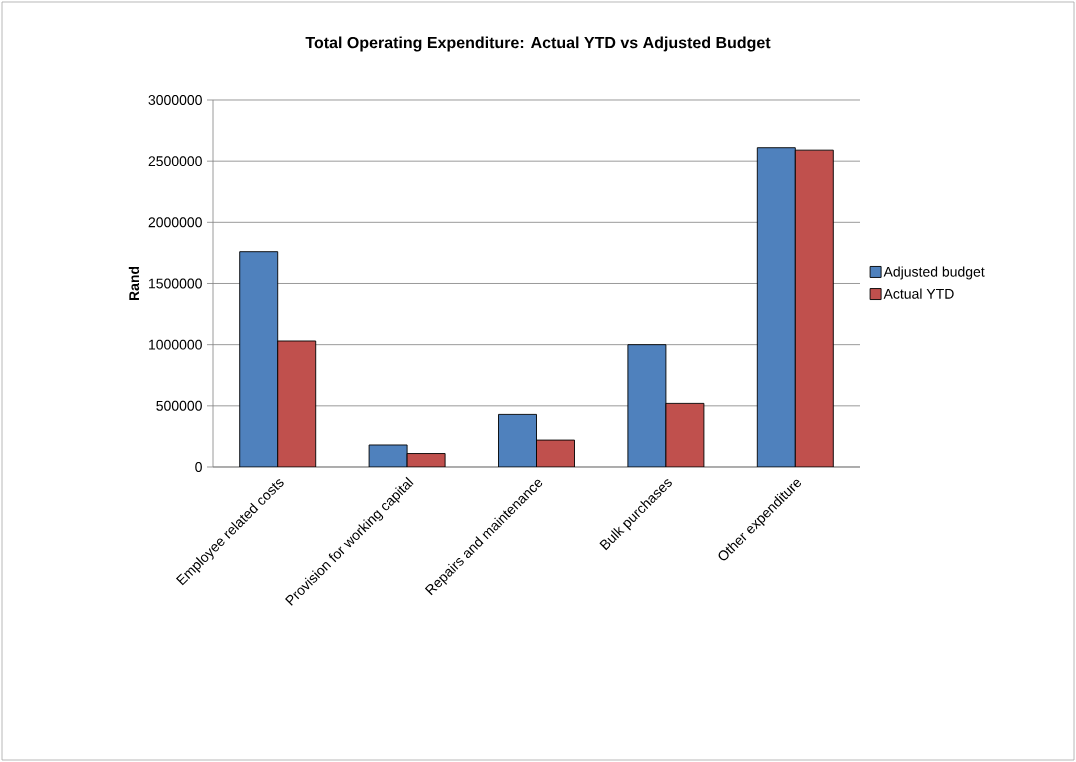  I want to click on y-axis-title: Rand, so click(134, 283).